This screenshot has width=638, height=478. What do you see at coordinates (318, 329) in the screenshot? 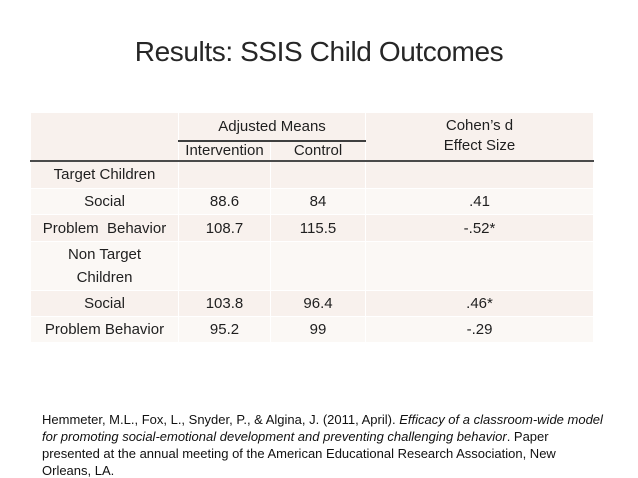
I see `control-value: 99` at bounding box center [318, 329].